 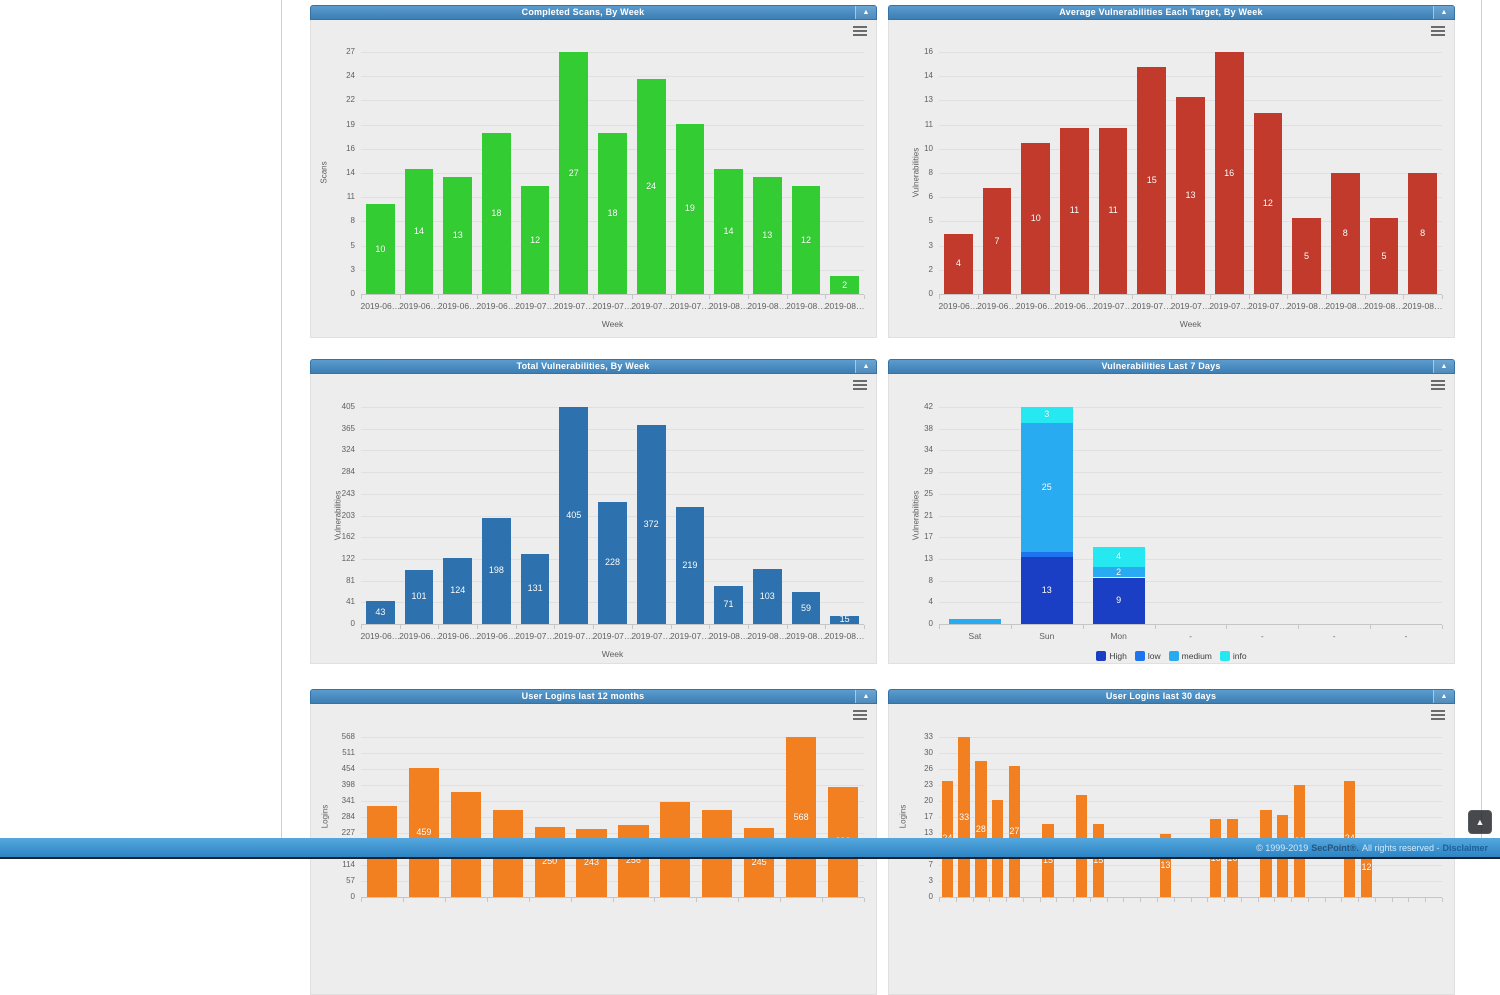 What do you see at coordinates (1465, 847) in the screenshot?
I see `disclaimer-link: Disclaimer` at bounding box center [1465, 847].